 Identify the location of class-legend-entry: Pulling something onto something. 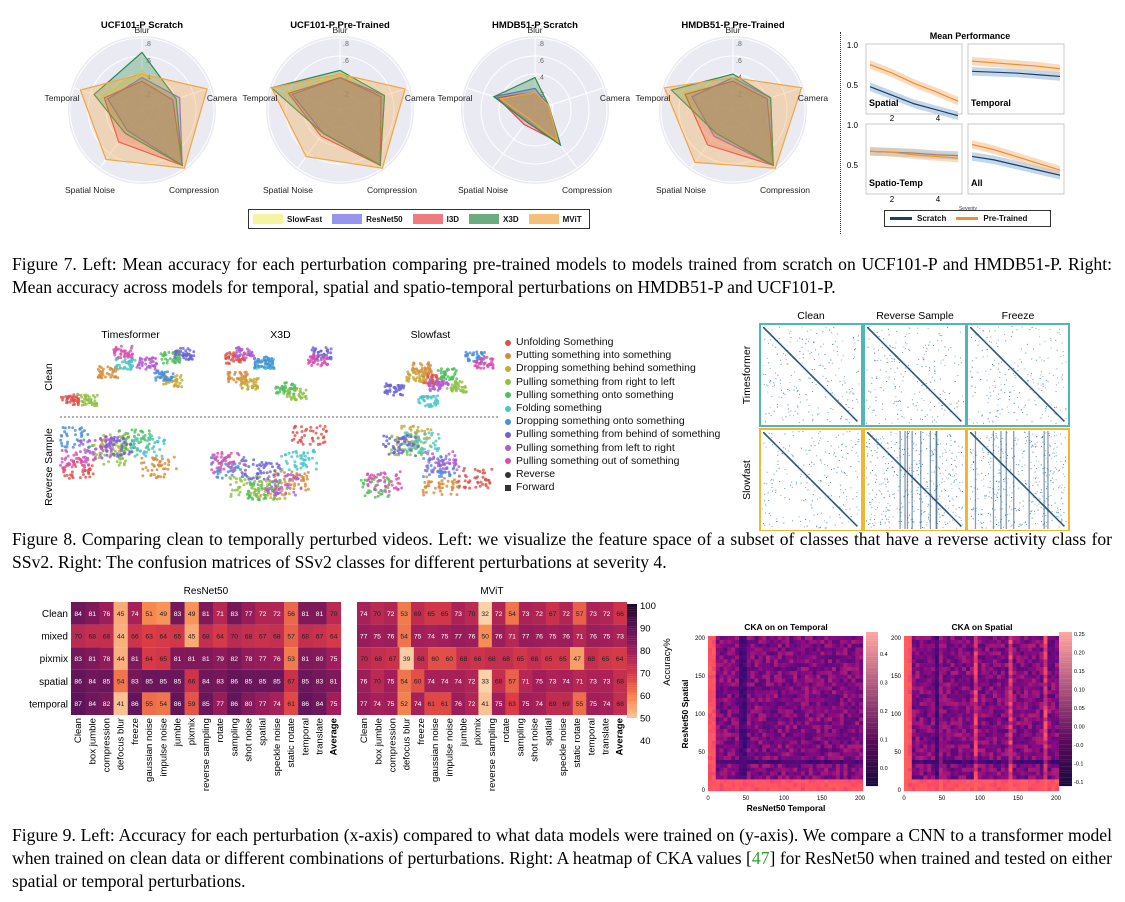
(625, 395).